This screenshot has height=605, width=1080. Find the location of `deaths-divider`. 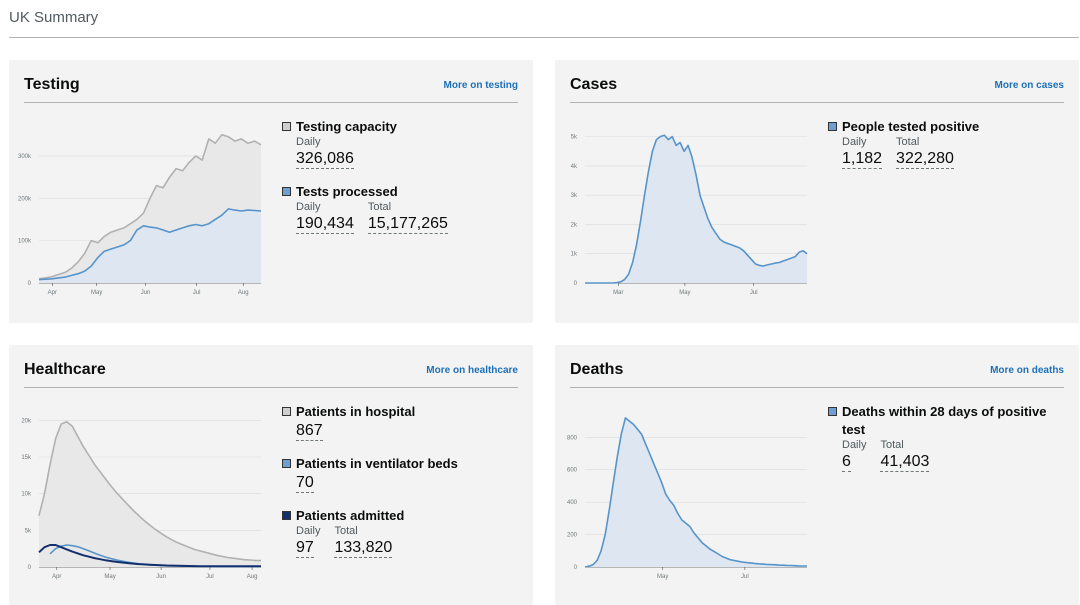

deaths-divider is located at coordinates (817, 387).